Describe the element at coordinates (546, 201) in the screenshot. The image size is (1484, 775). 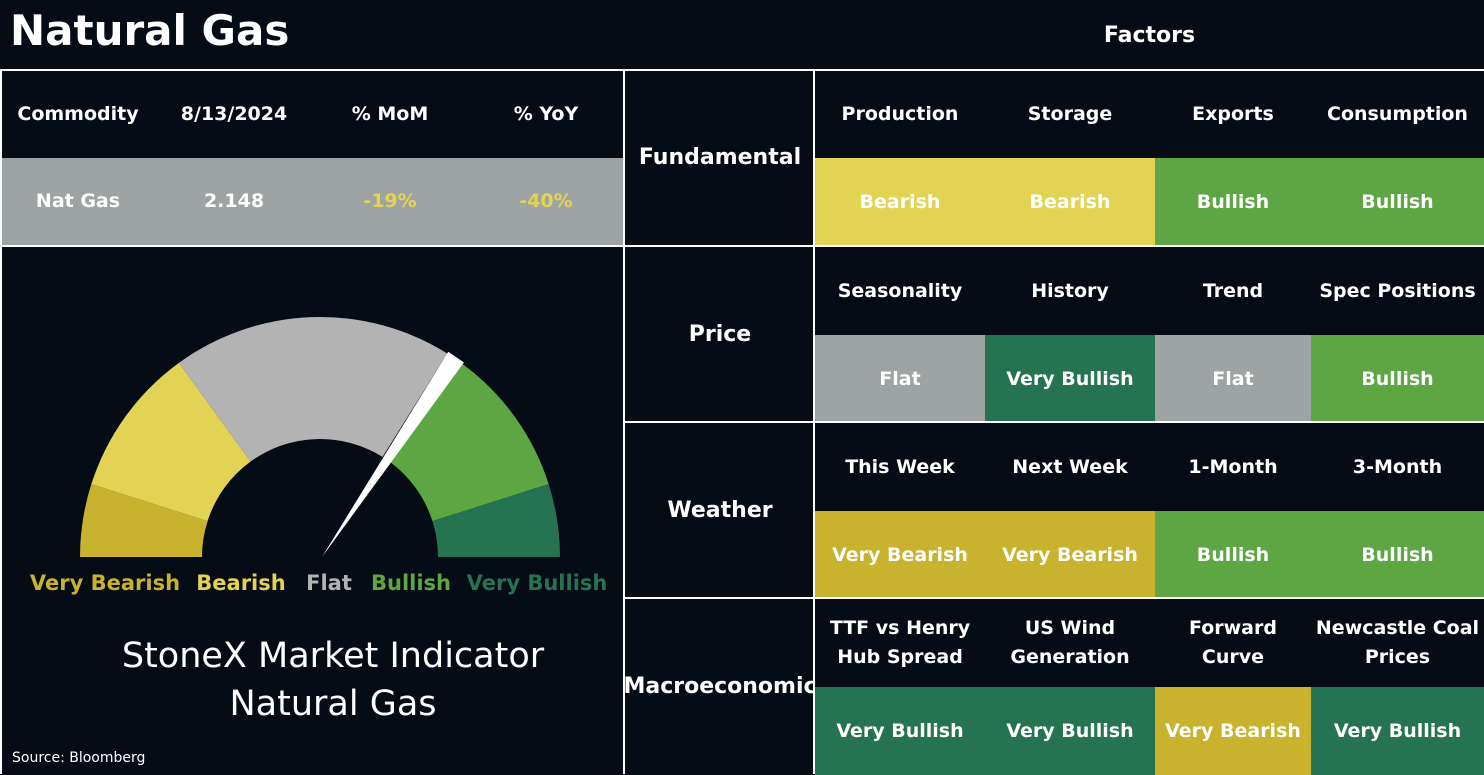
I see `table-cell: -40%` at that location.